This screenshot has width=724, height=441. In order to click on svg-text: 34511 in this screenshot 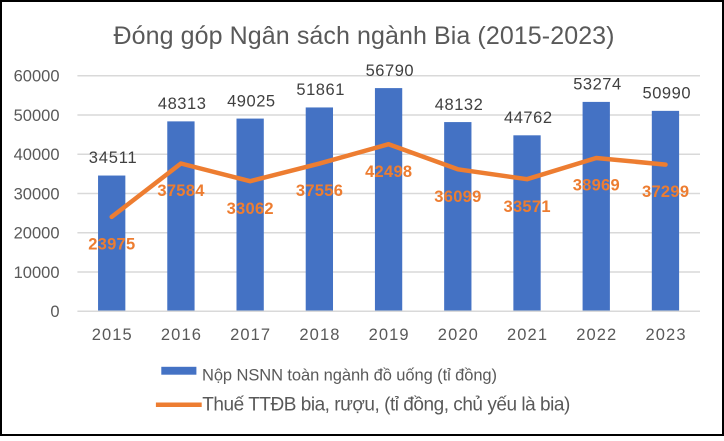, I will do `click(113, 158)`.